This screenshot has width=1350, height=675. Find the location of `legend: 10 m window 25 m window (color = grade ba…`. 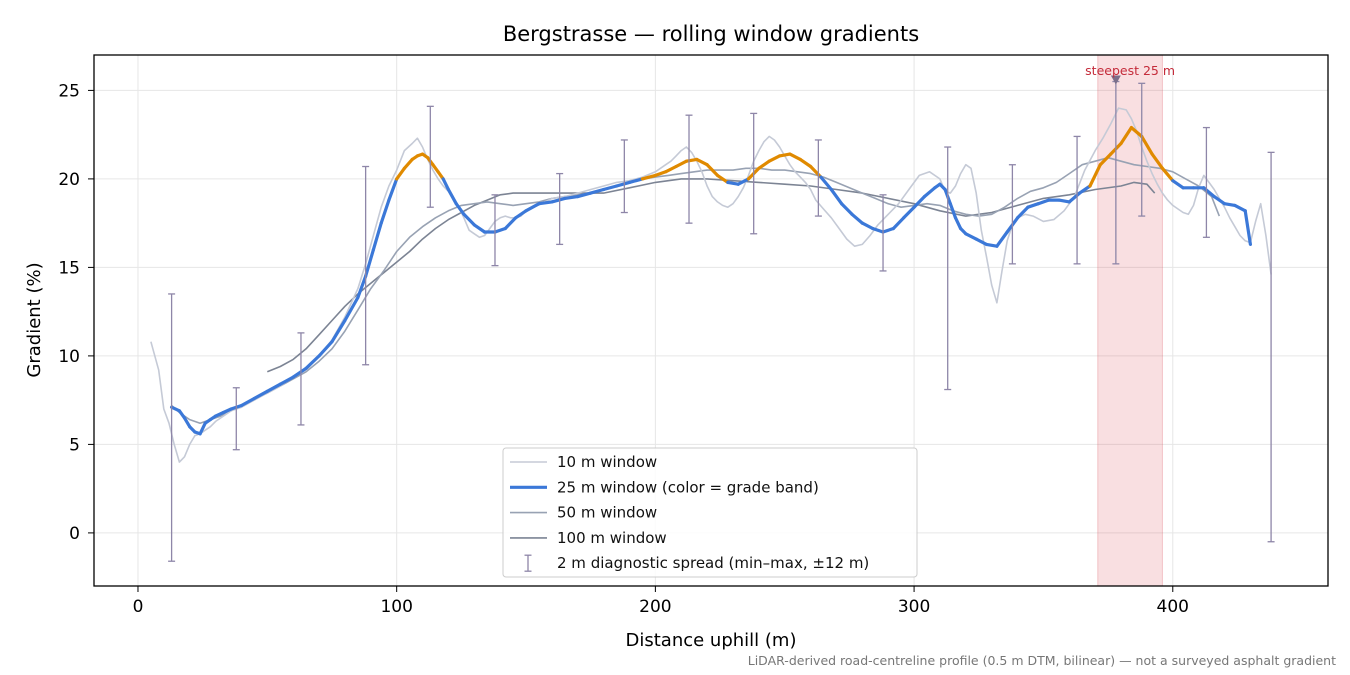

legend: 10 m window 25 m window (color = grade ba… is located at coordinates (710, 512).